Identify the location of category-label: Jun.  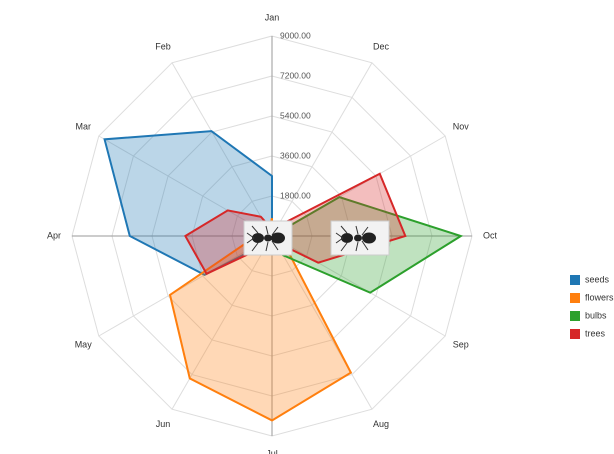
(163, 424).